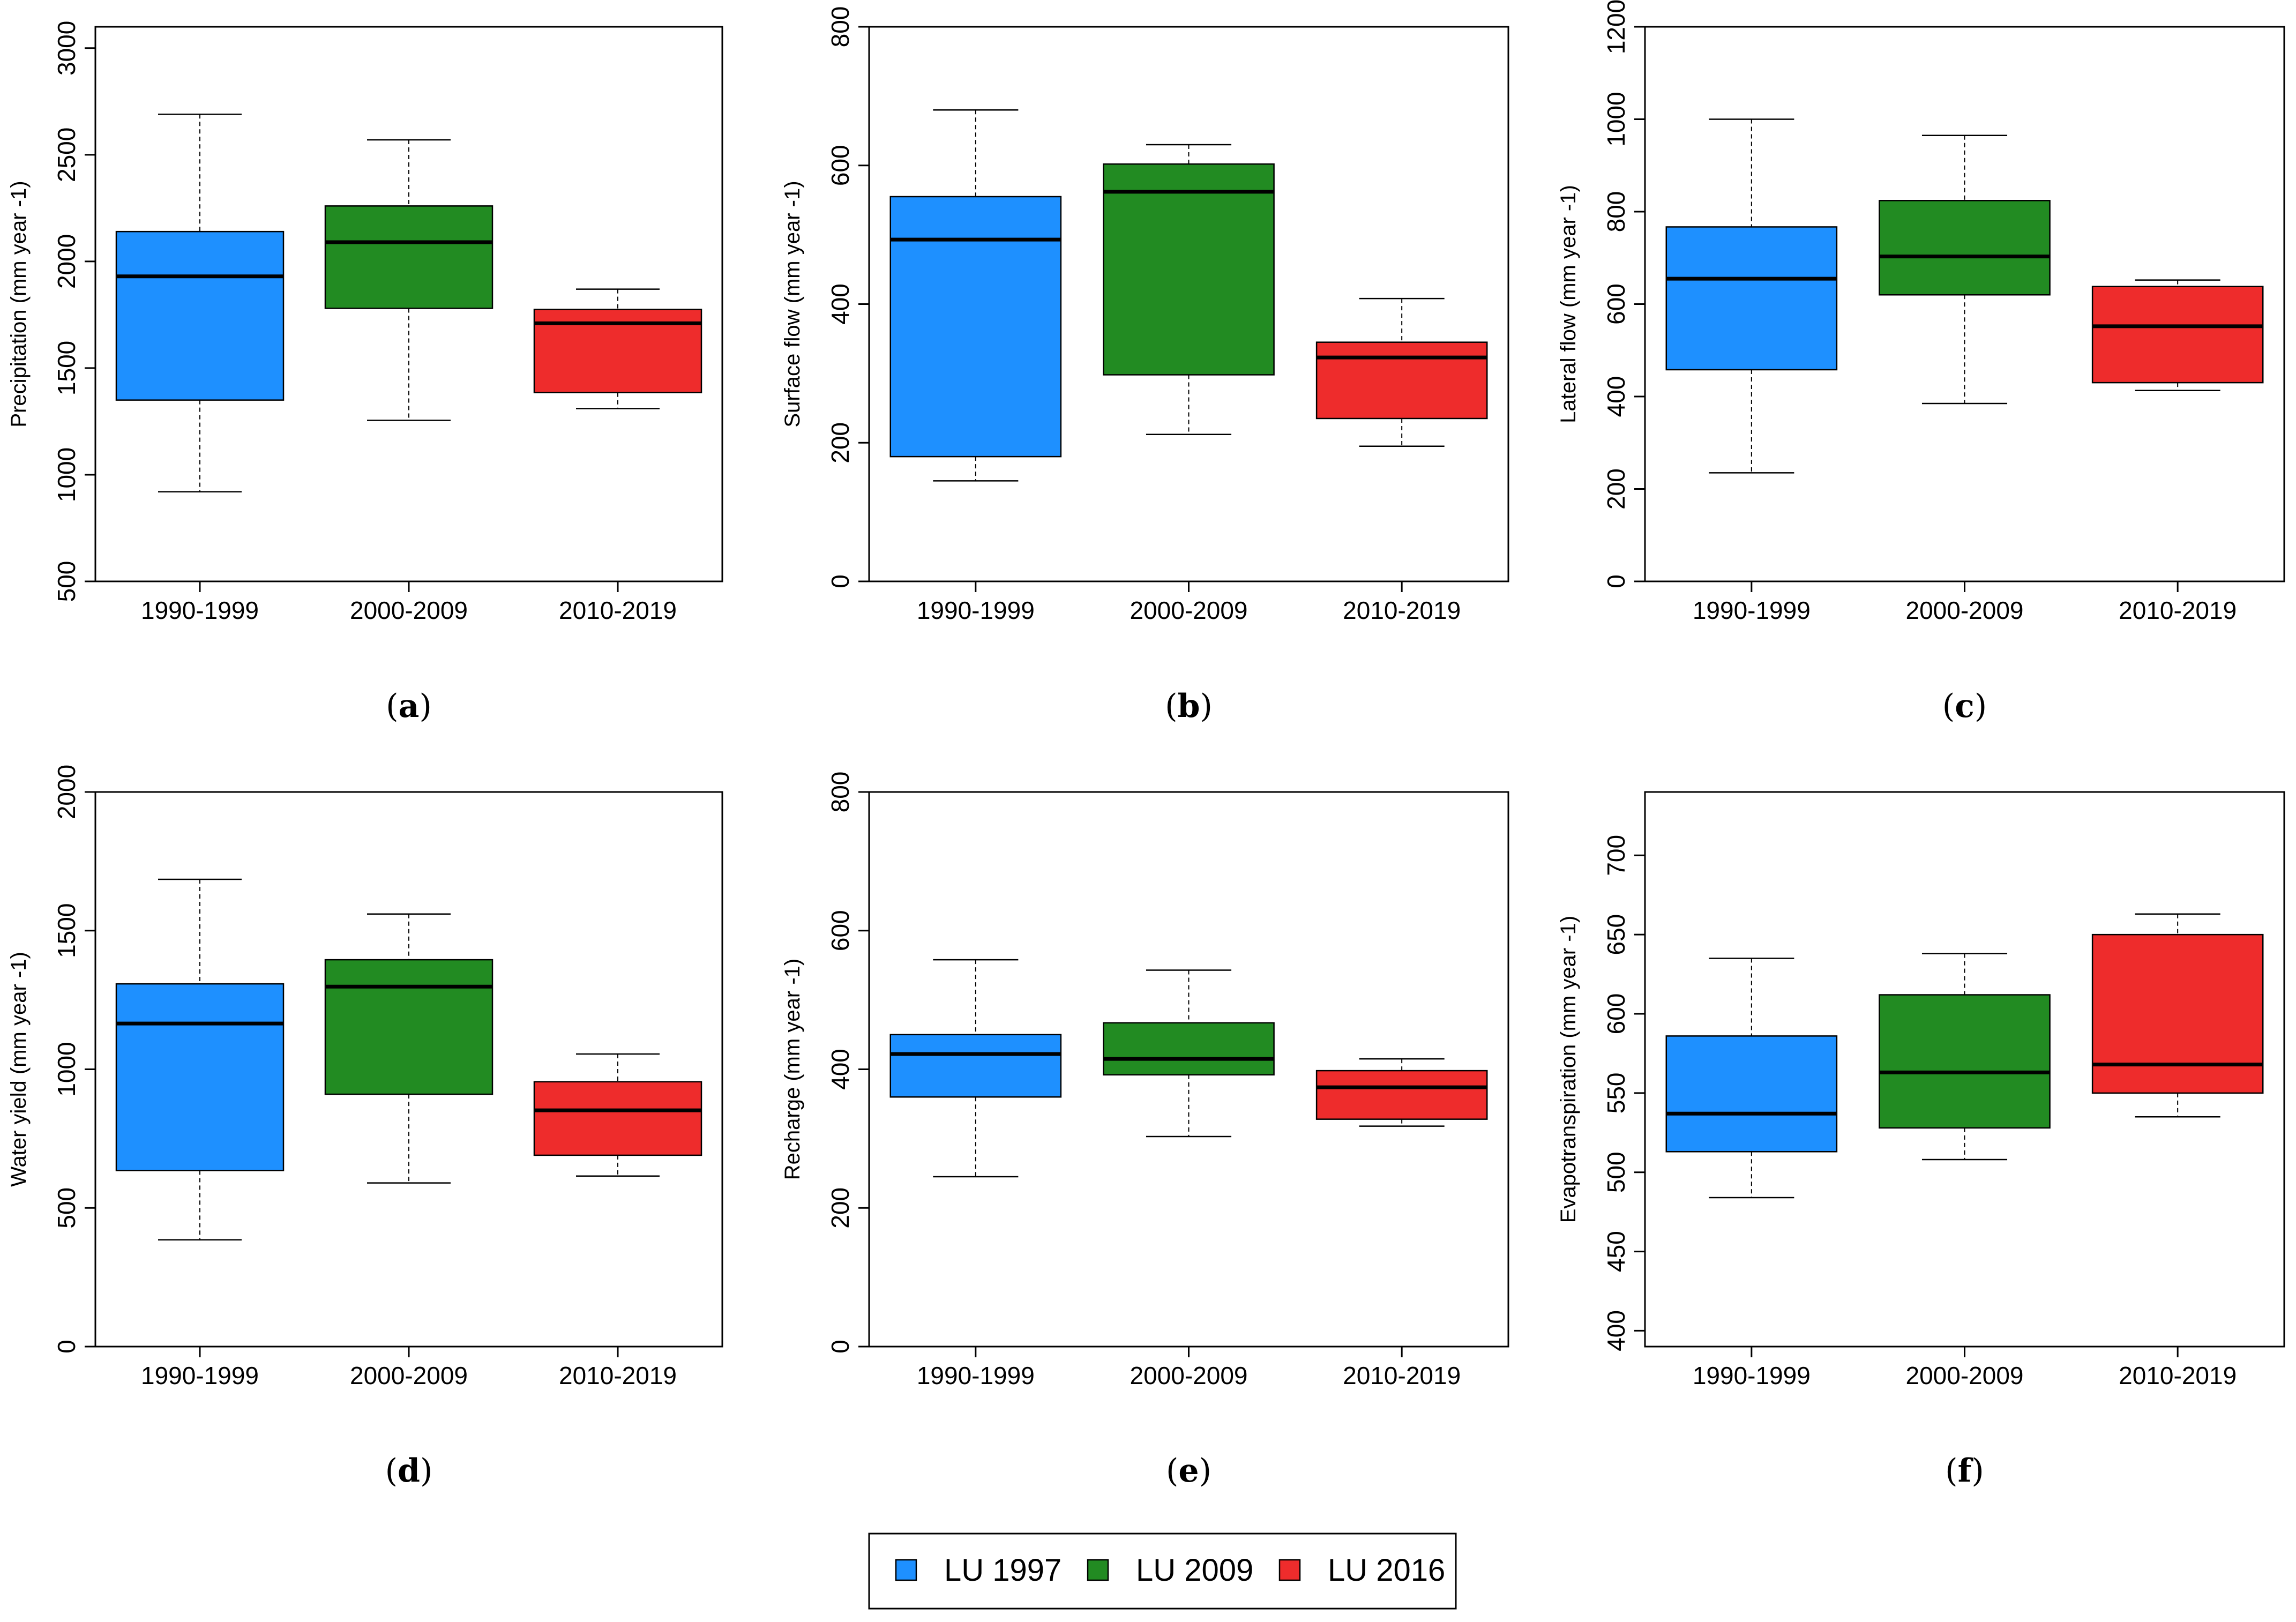  I want to click on y-tick-label: 650, so click(1616, 934).